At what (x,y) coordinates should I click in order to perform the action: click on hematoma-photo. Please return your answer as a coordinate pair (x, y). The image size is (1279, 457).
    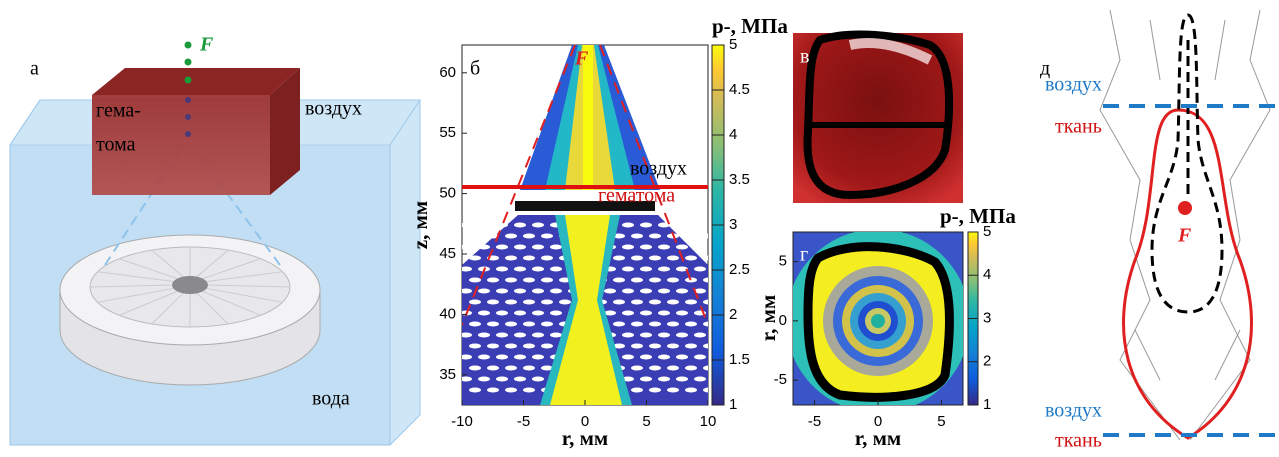
    Looking at the image, I should click on (878, 118).